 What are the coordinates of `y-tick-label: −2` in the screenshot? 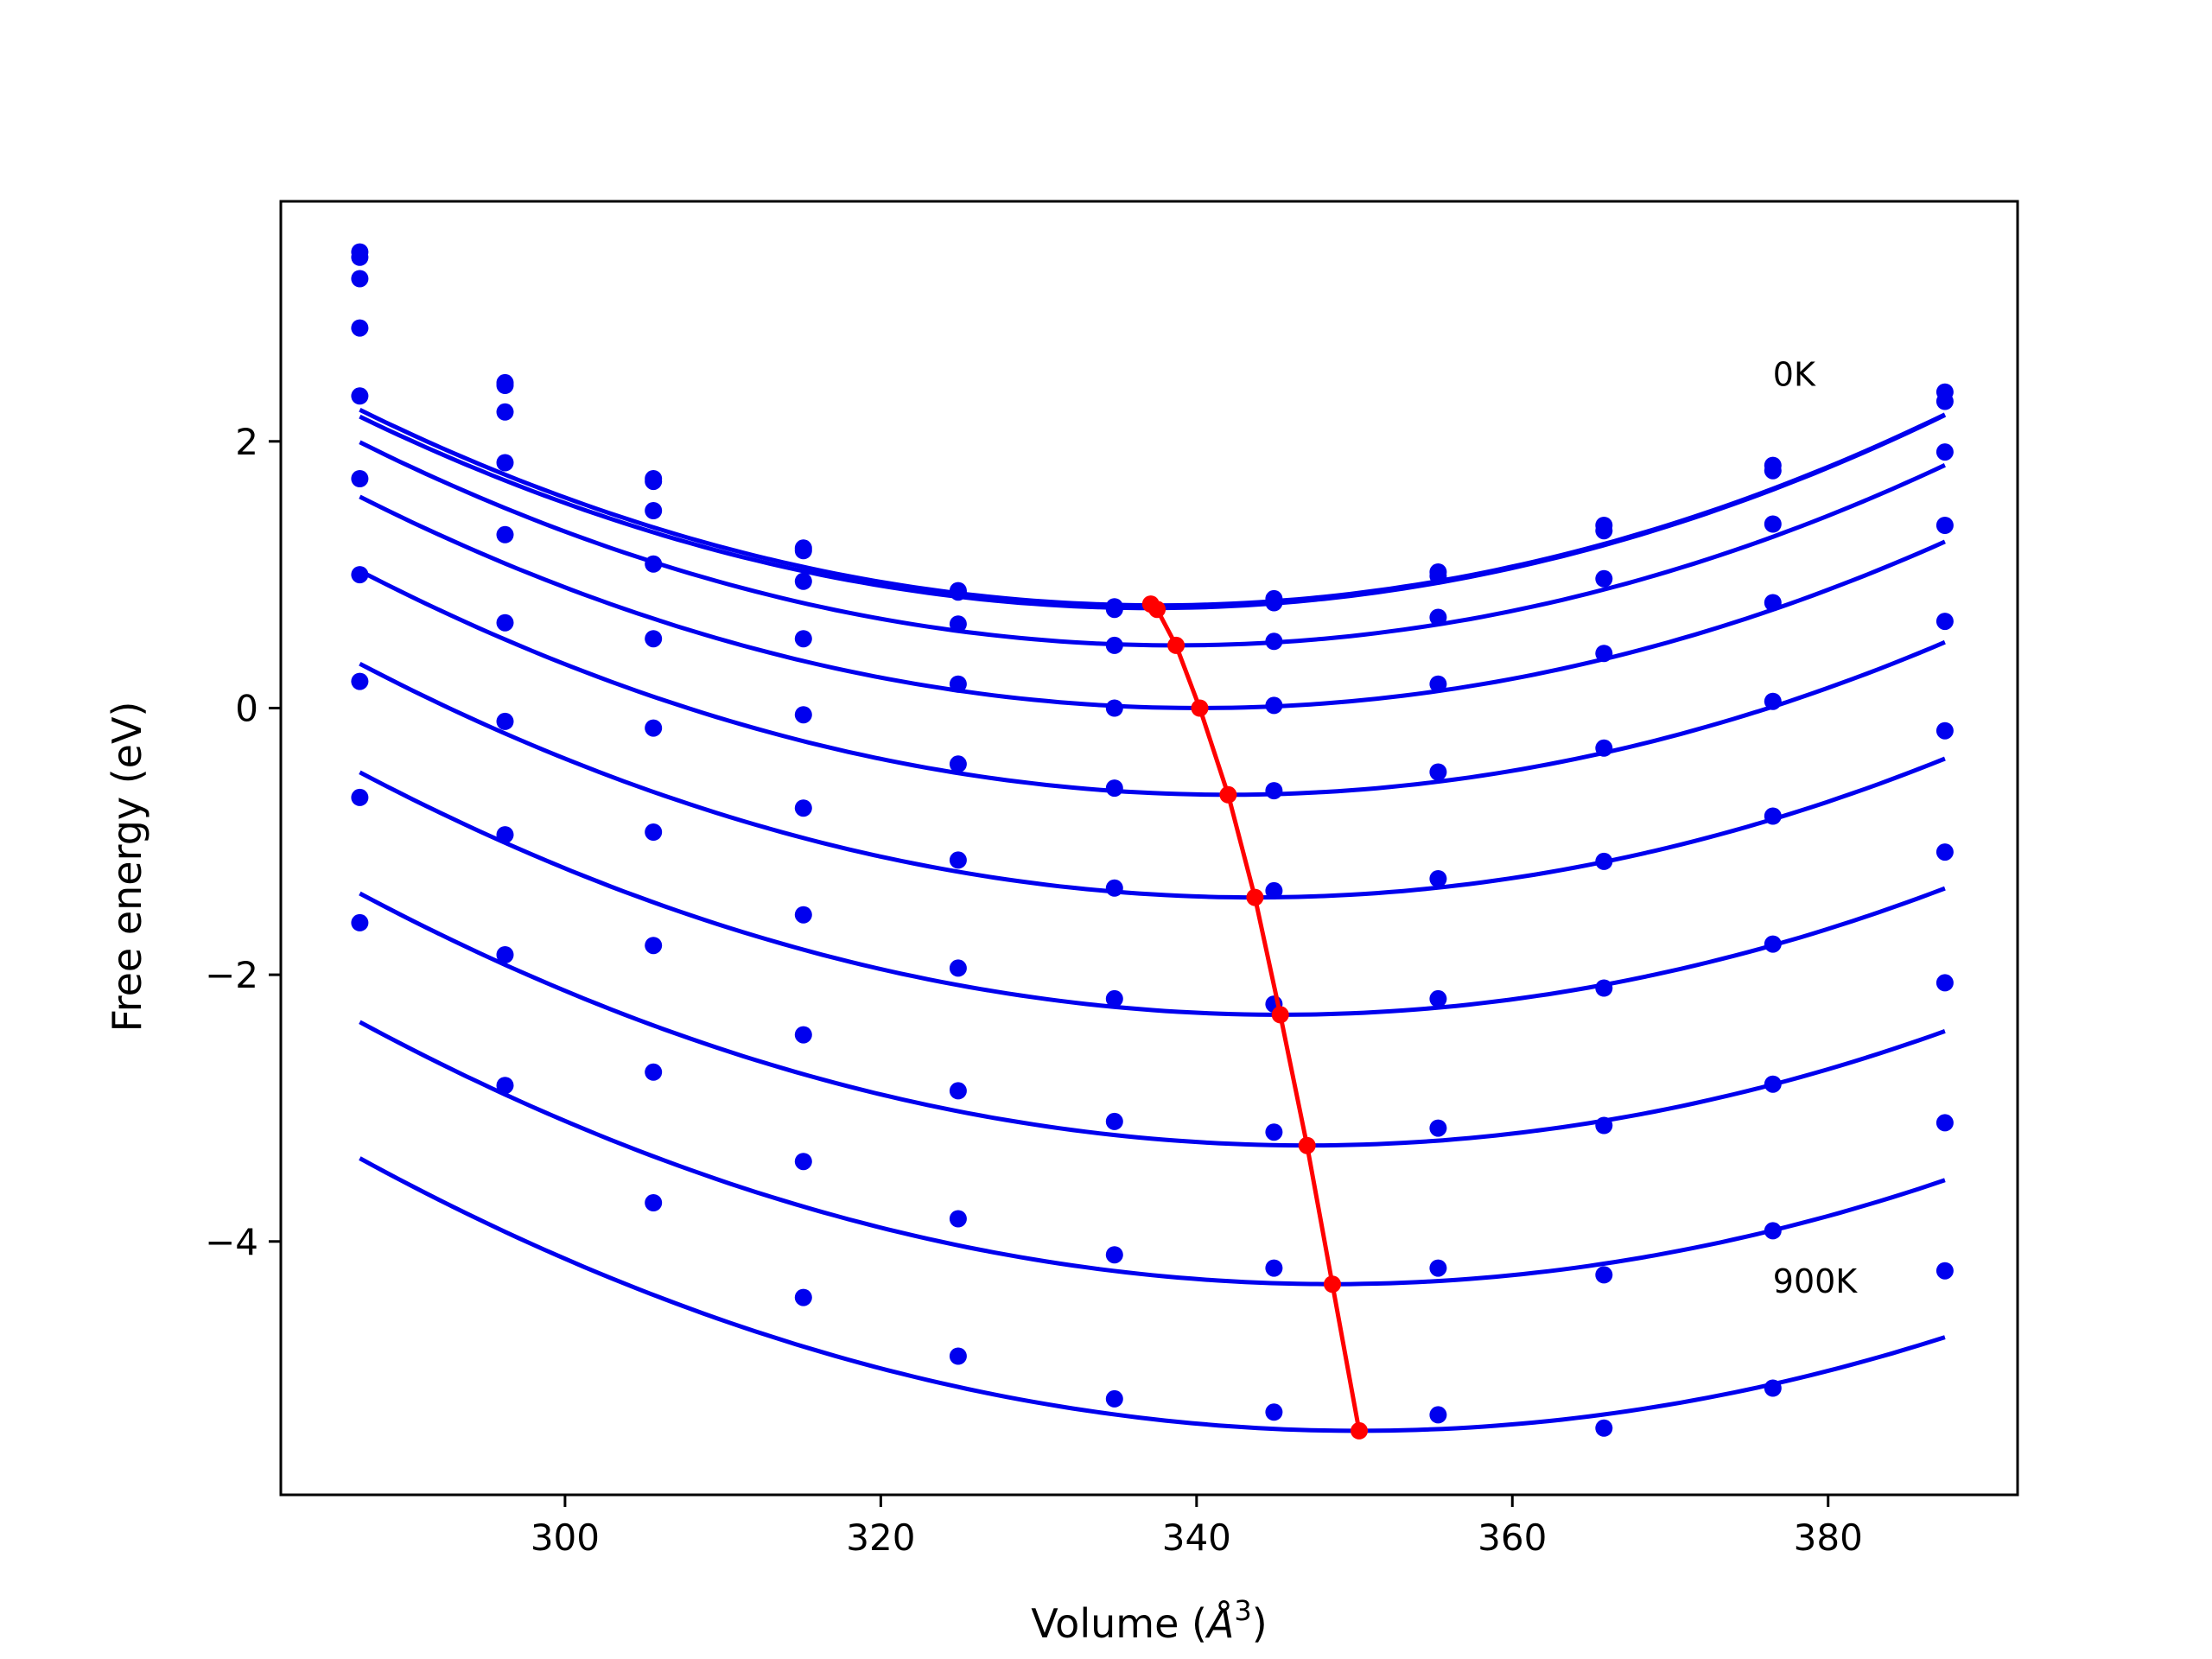 It's located at (232, 975).